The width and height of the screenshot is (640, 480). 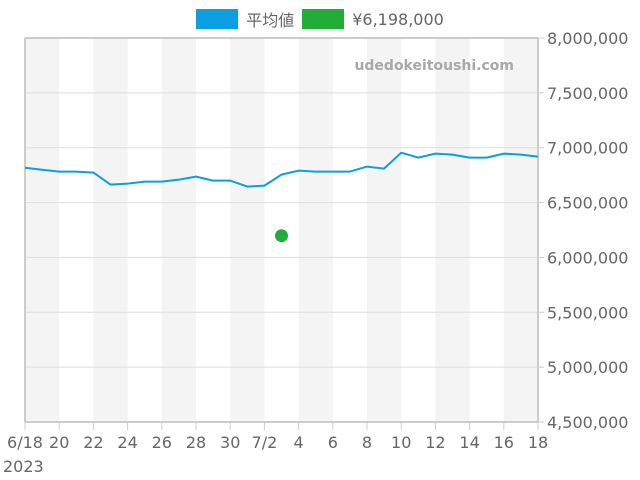 I want to click on x-year-label: 2023, so click(x=23, y=466).